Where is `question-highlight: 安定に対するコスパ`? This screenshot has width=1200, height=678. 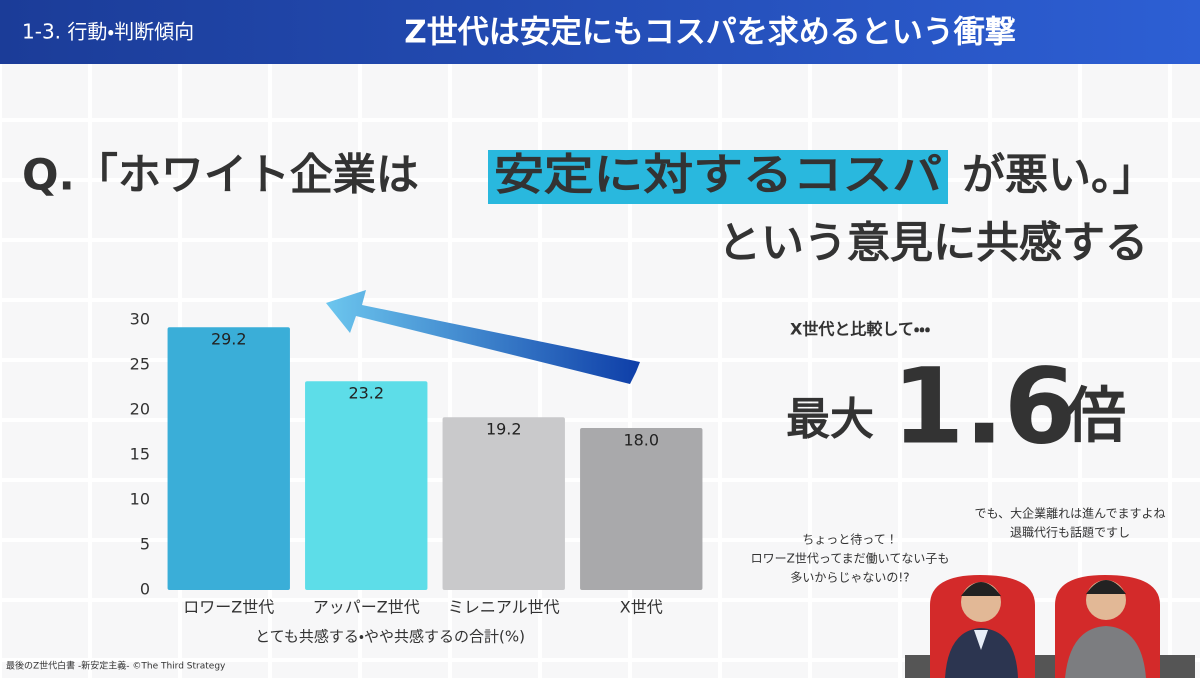 question-highlight: 安定に対するコスパ is located at coordinates (718, 176).